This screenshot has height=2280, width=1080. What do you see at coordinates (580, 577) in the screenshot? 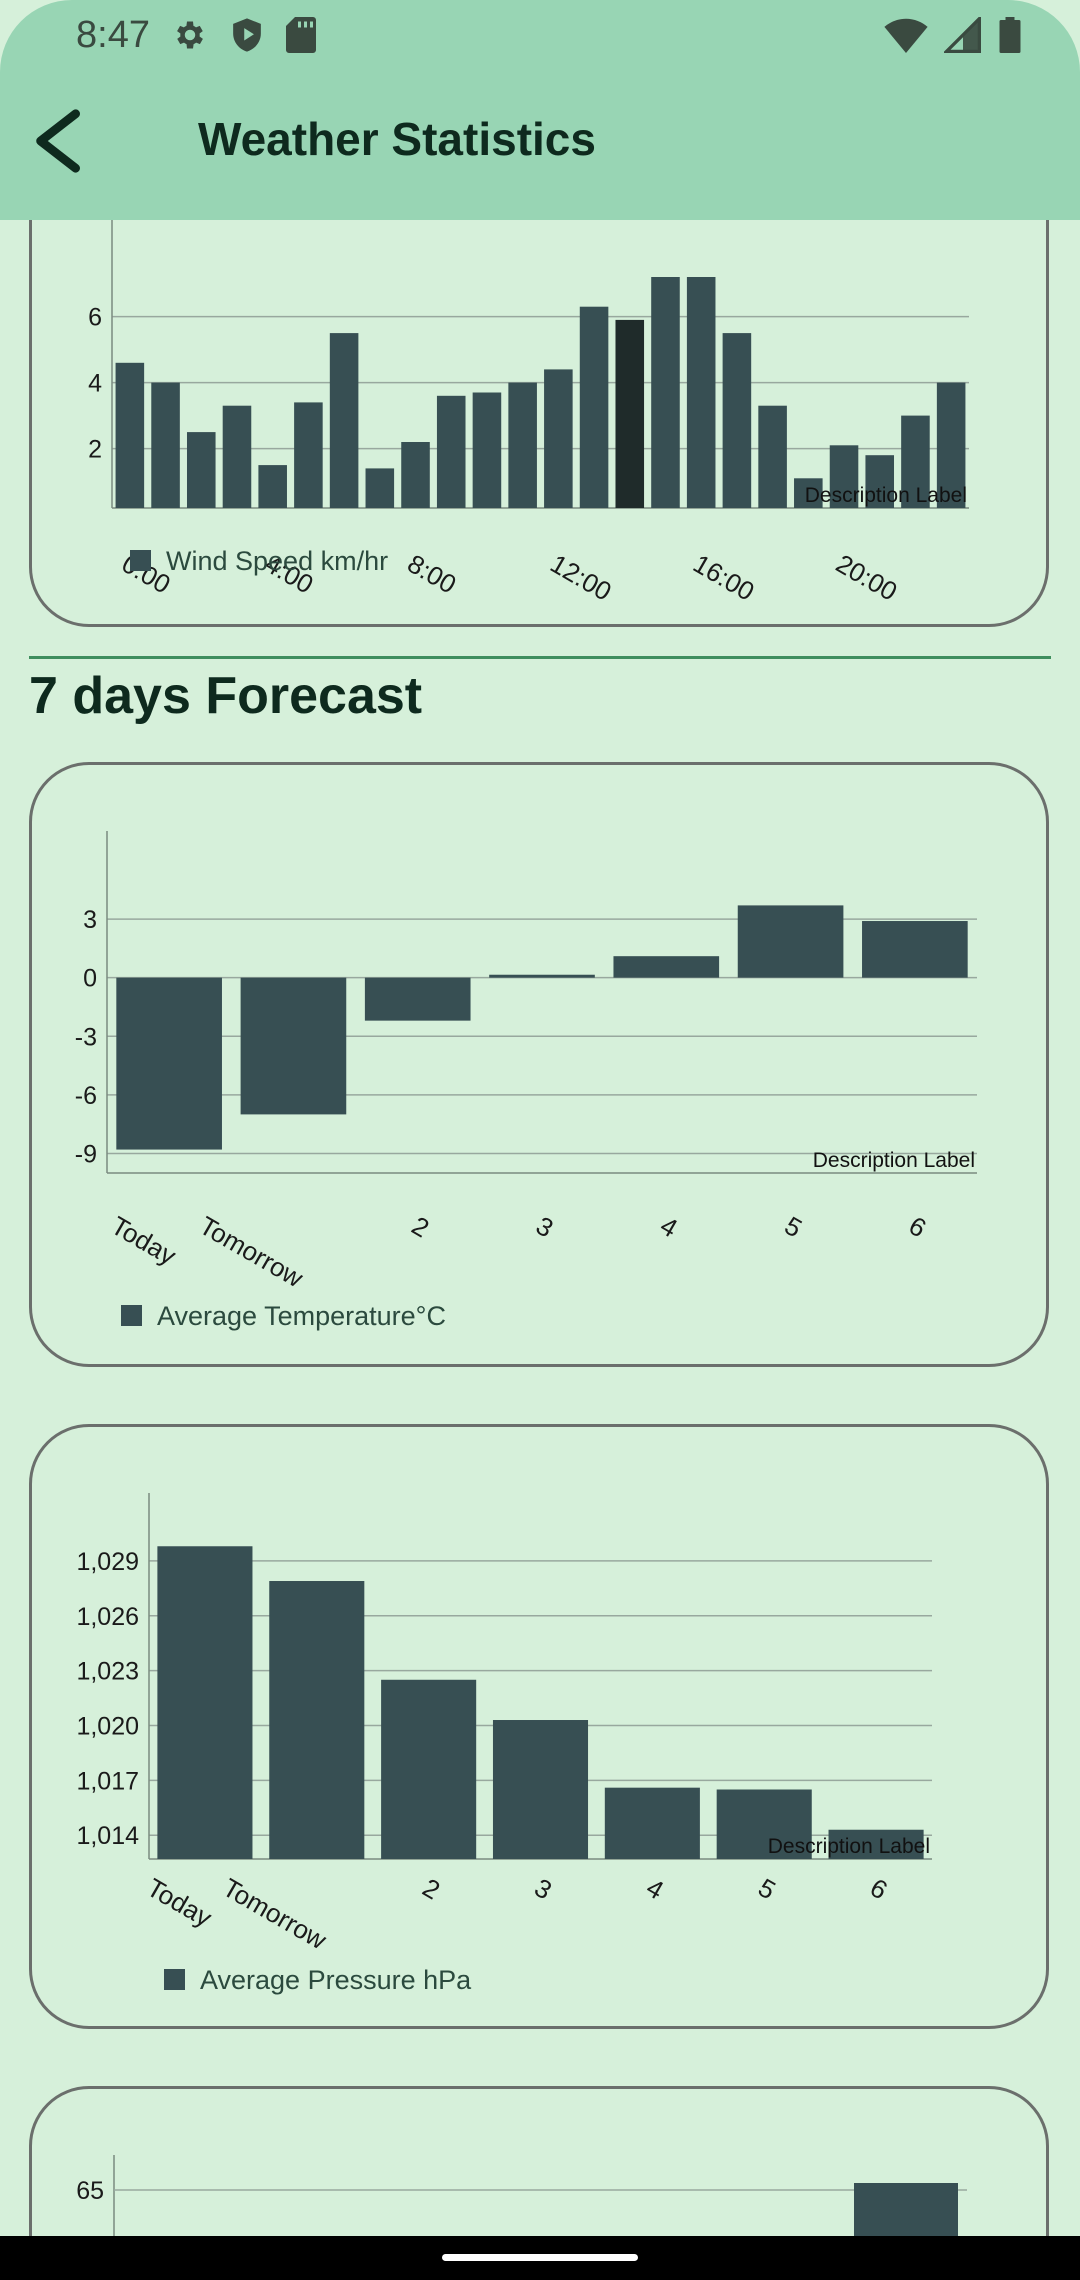
I see `x-tick-label: 12:00` at bounding box center [580, 577].